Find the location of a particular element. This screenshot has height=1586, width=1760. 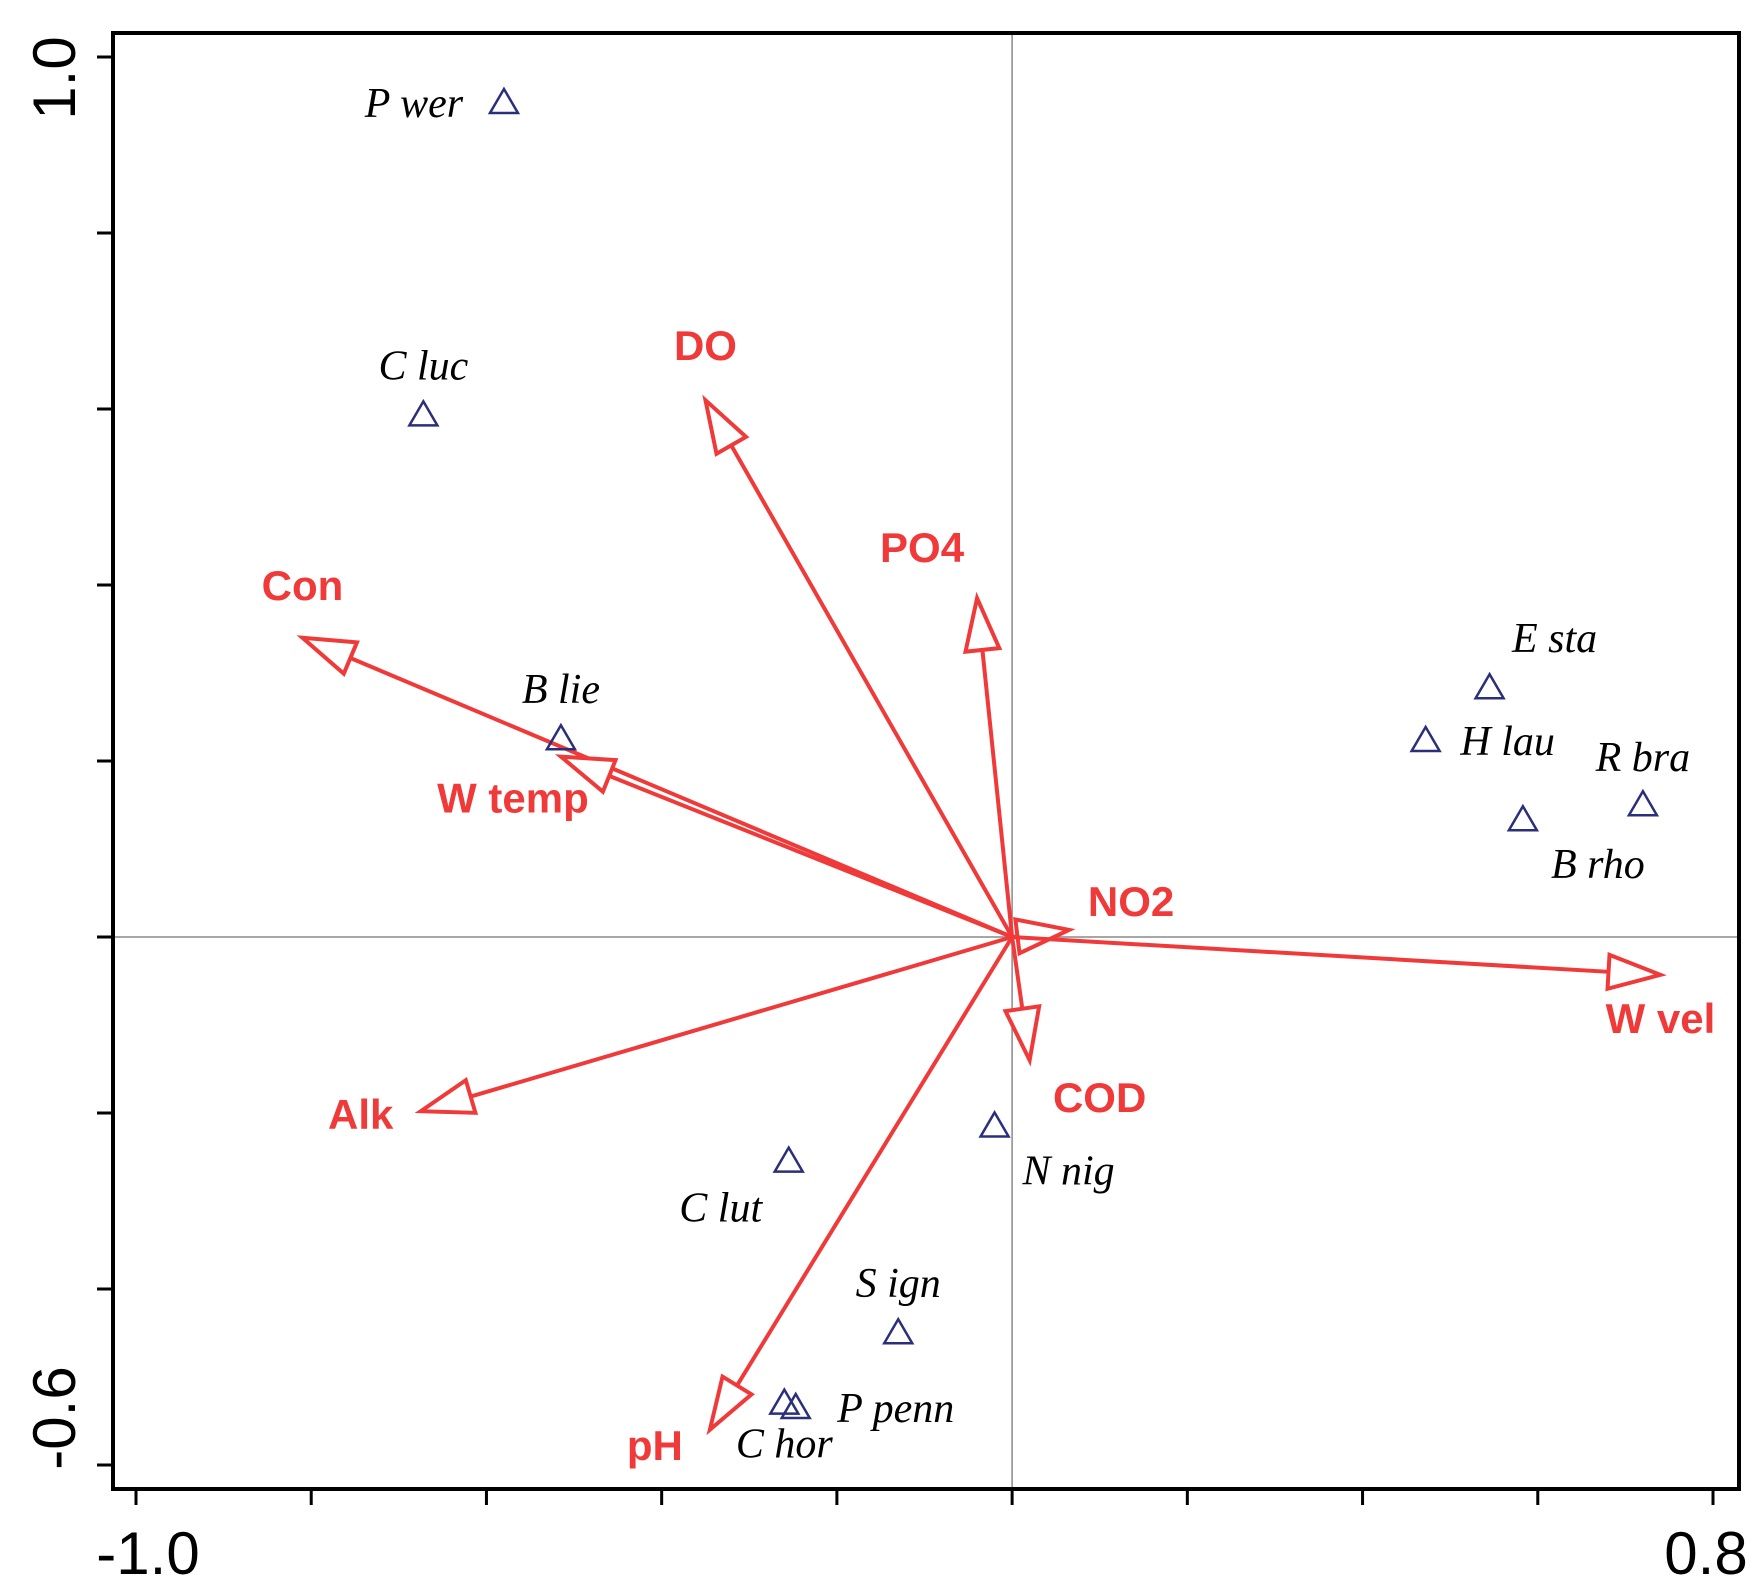

species-marker-h-lau is located at coordinates (1425, 738).